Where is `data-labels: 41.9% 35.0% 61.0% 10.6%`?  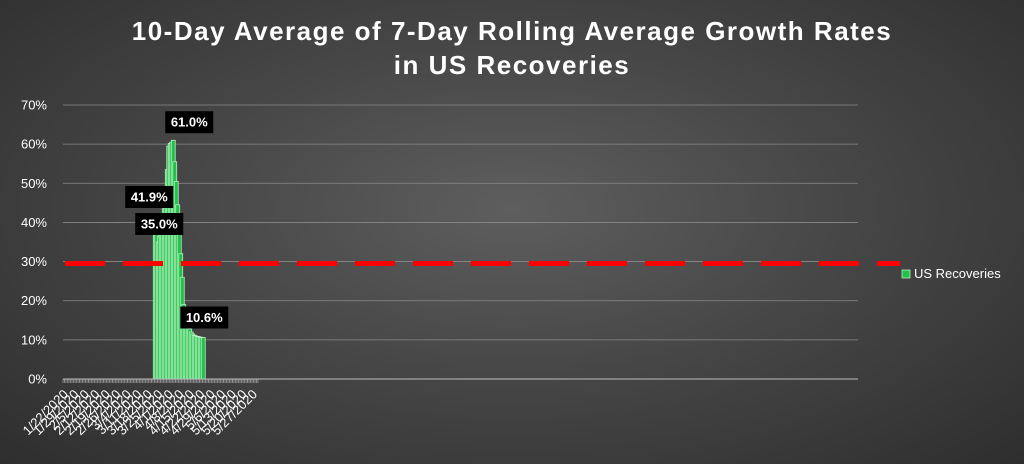
data-labels: 41.9% 35.0% 61.0% 10.6% is located at coordinates (177, 220).